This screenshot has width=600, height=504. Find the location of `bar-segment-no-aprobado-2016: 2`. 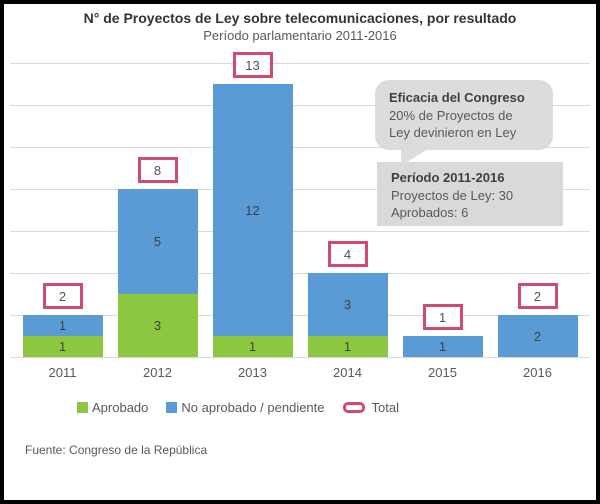

bar-segment-no-aprobado-2016: 2 is located at coordinates (537, 336).